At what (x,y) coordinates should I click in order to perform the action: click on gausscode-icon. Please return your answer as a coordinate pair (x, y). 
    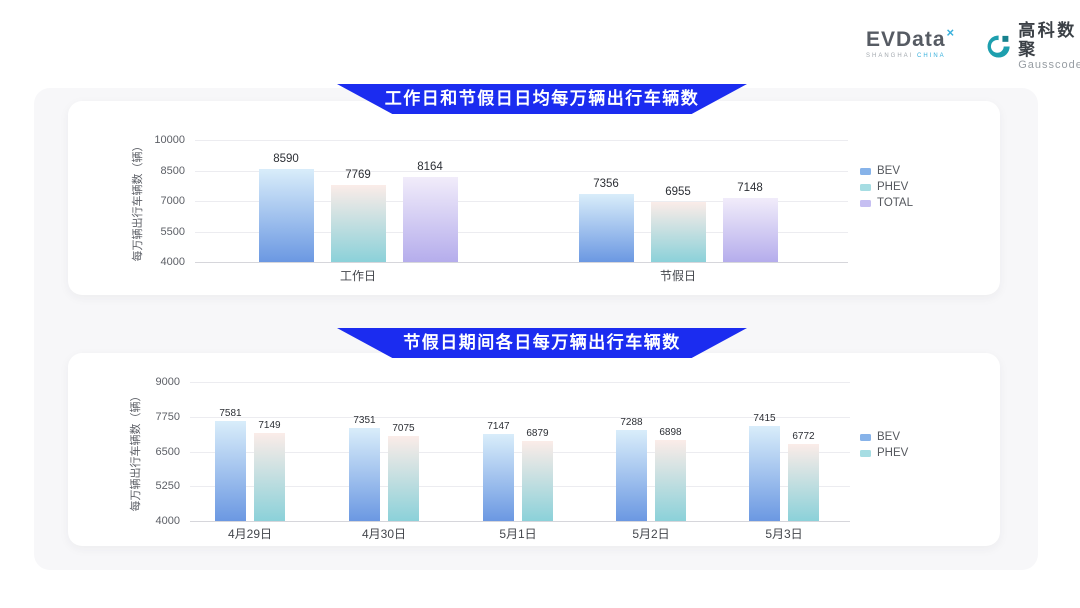
    Looking at the image, I should click on (998, 46).